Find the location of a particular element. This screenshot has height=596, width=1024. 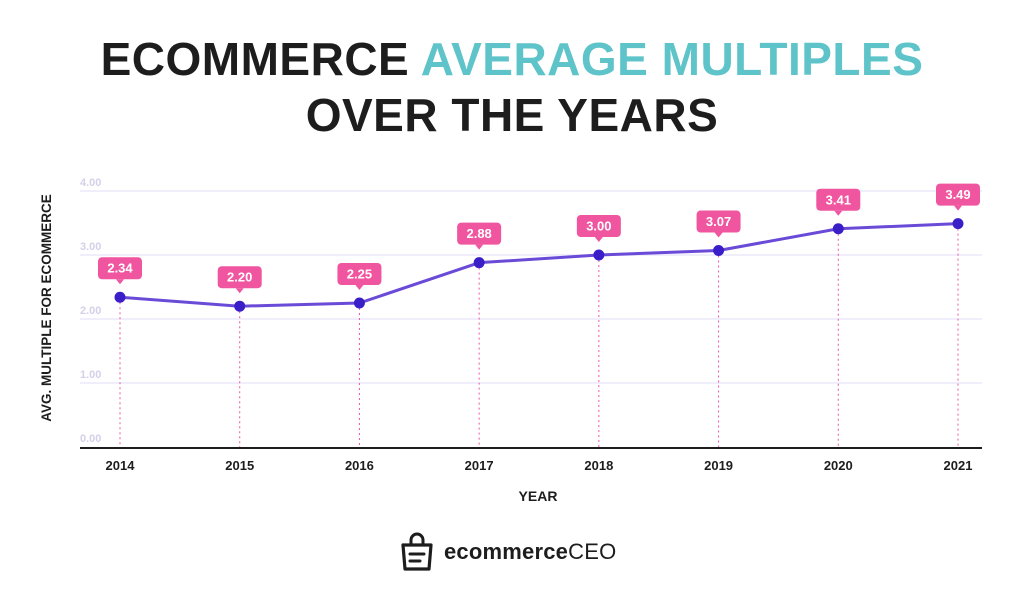

marker-layer is located at coordinates (539, 265).